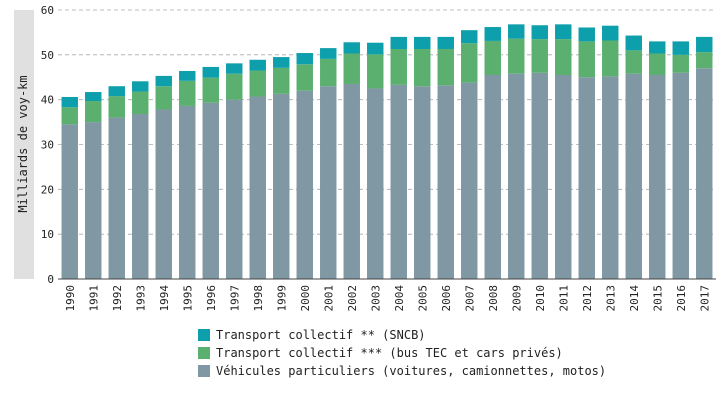 This screenshot has height=400, width=725. Describe the element at coordinates (210, 72) in the screenshot. I see `bar-sncb-1996` at that location.